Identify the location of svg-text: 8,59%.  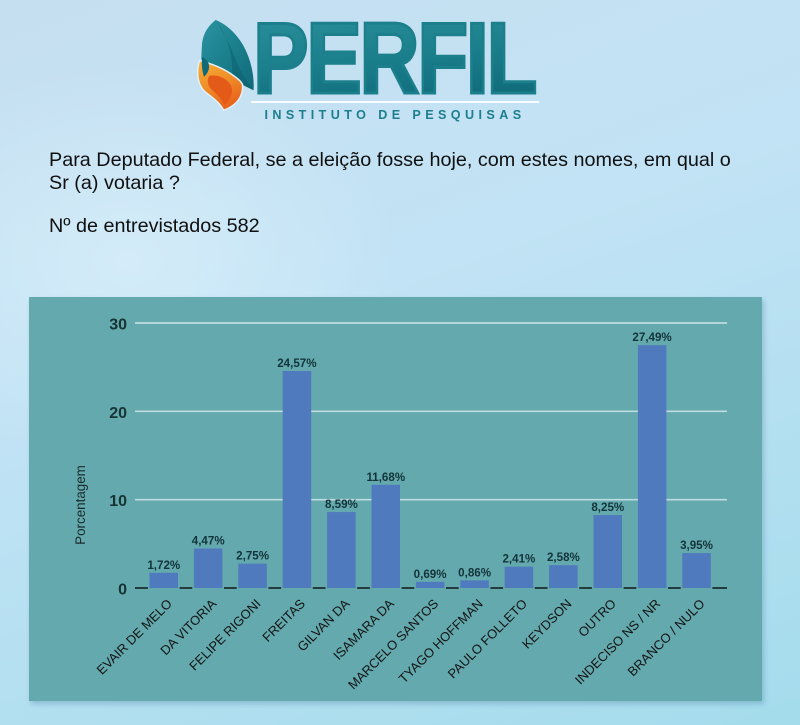
(341, 504).